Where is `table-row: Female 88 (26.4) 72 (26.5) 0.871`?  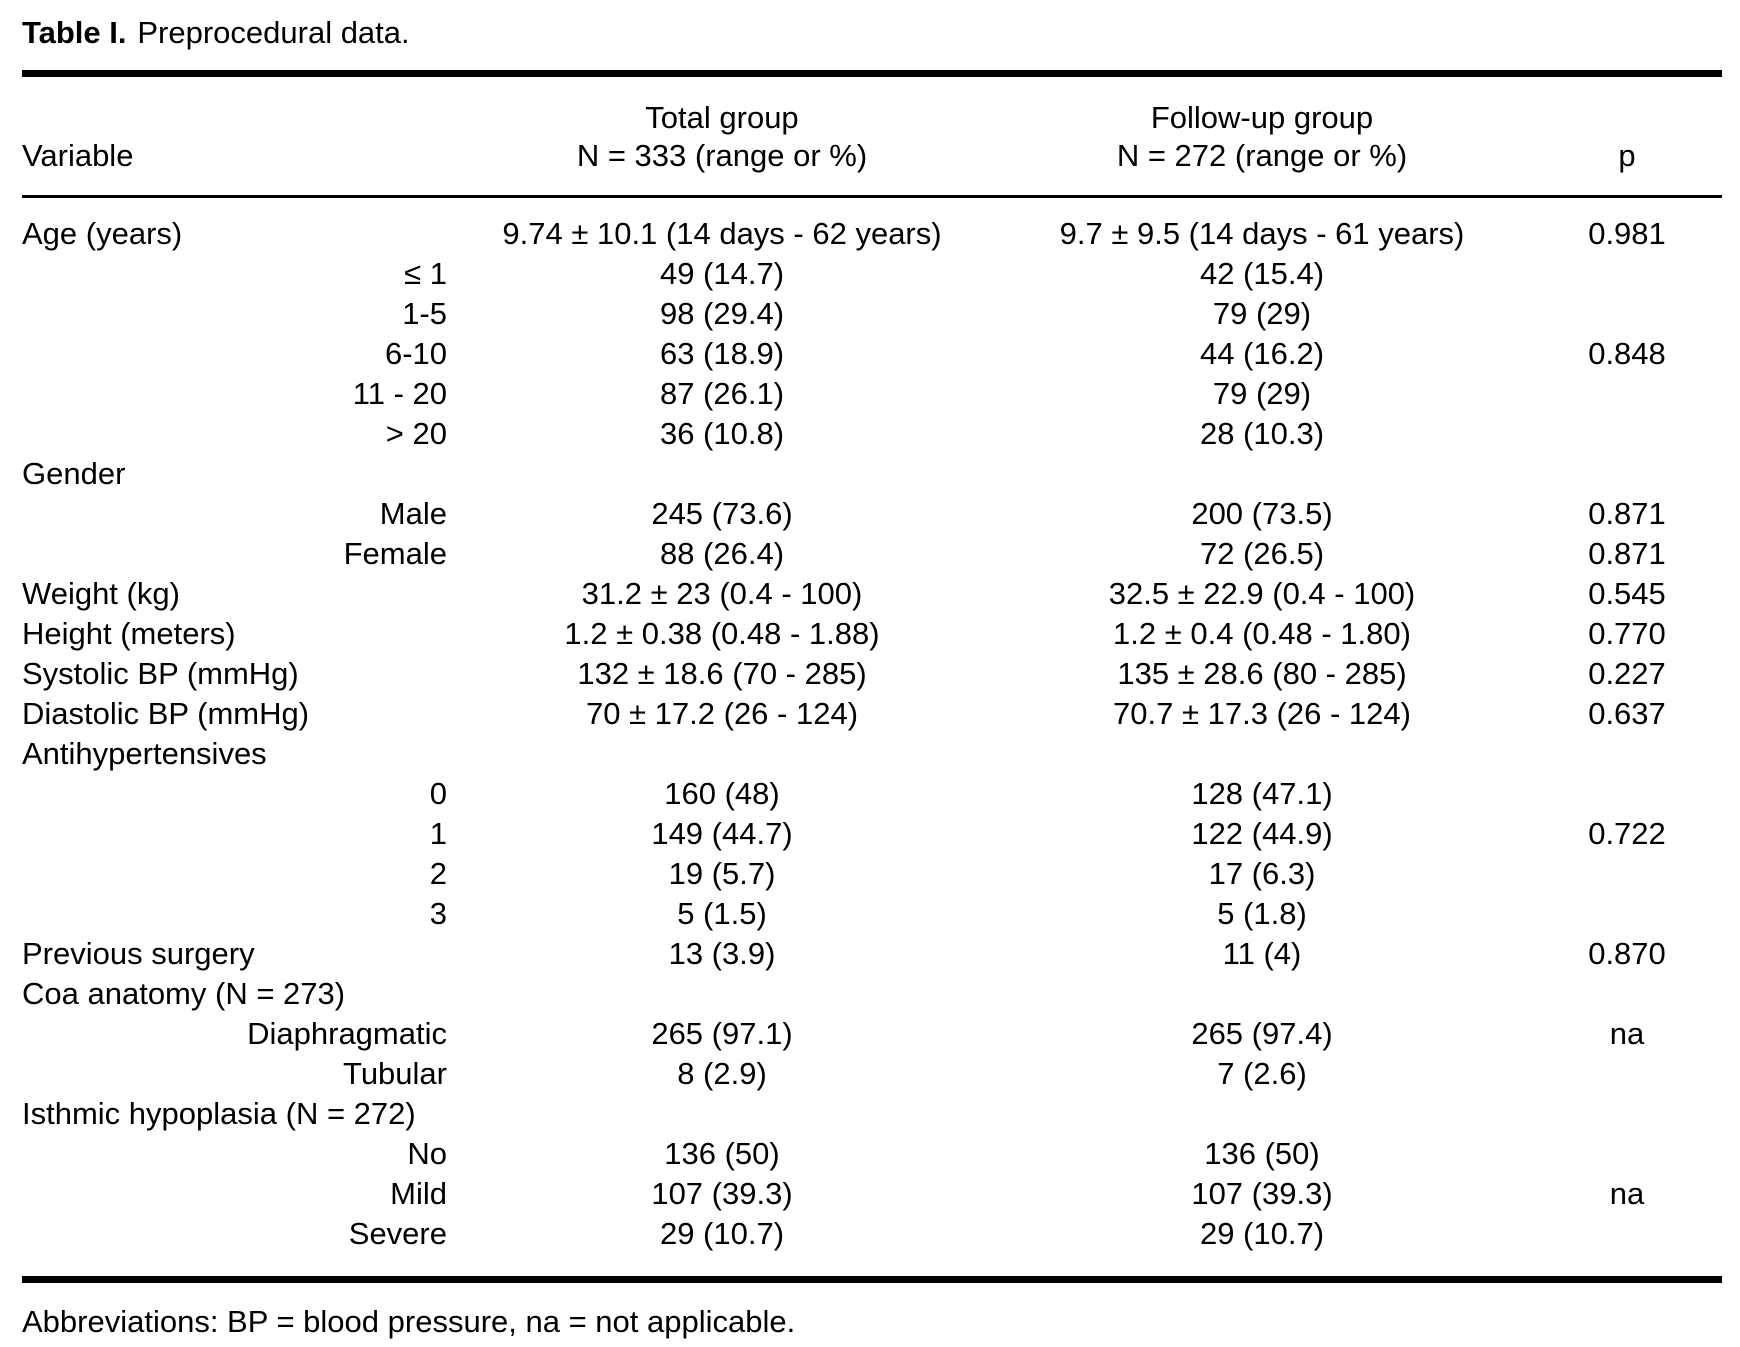 table-row: Female 88 (26.4) 72 (26.5) 0.871 is located at coordinates (872, 554).